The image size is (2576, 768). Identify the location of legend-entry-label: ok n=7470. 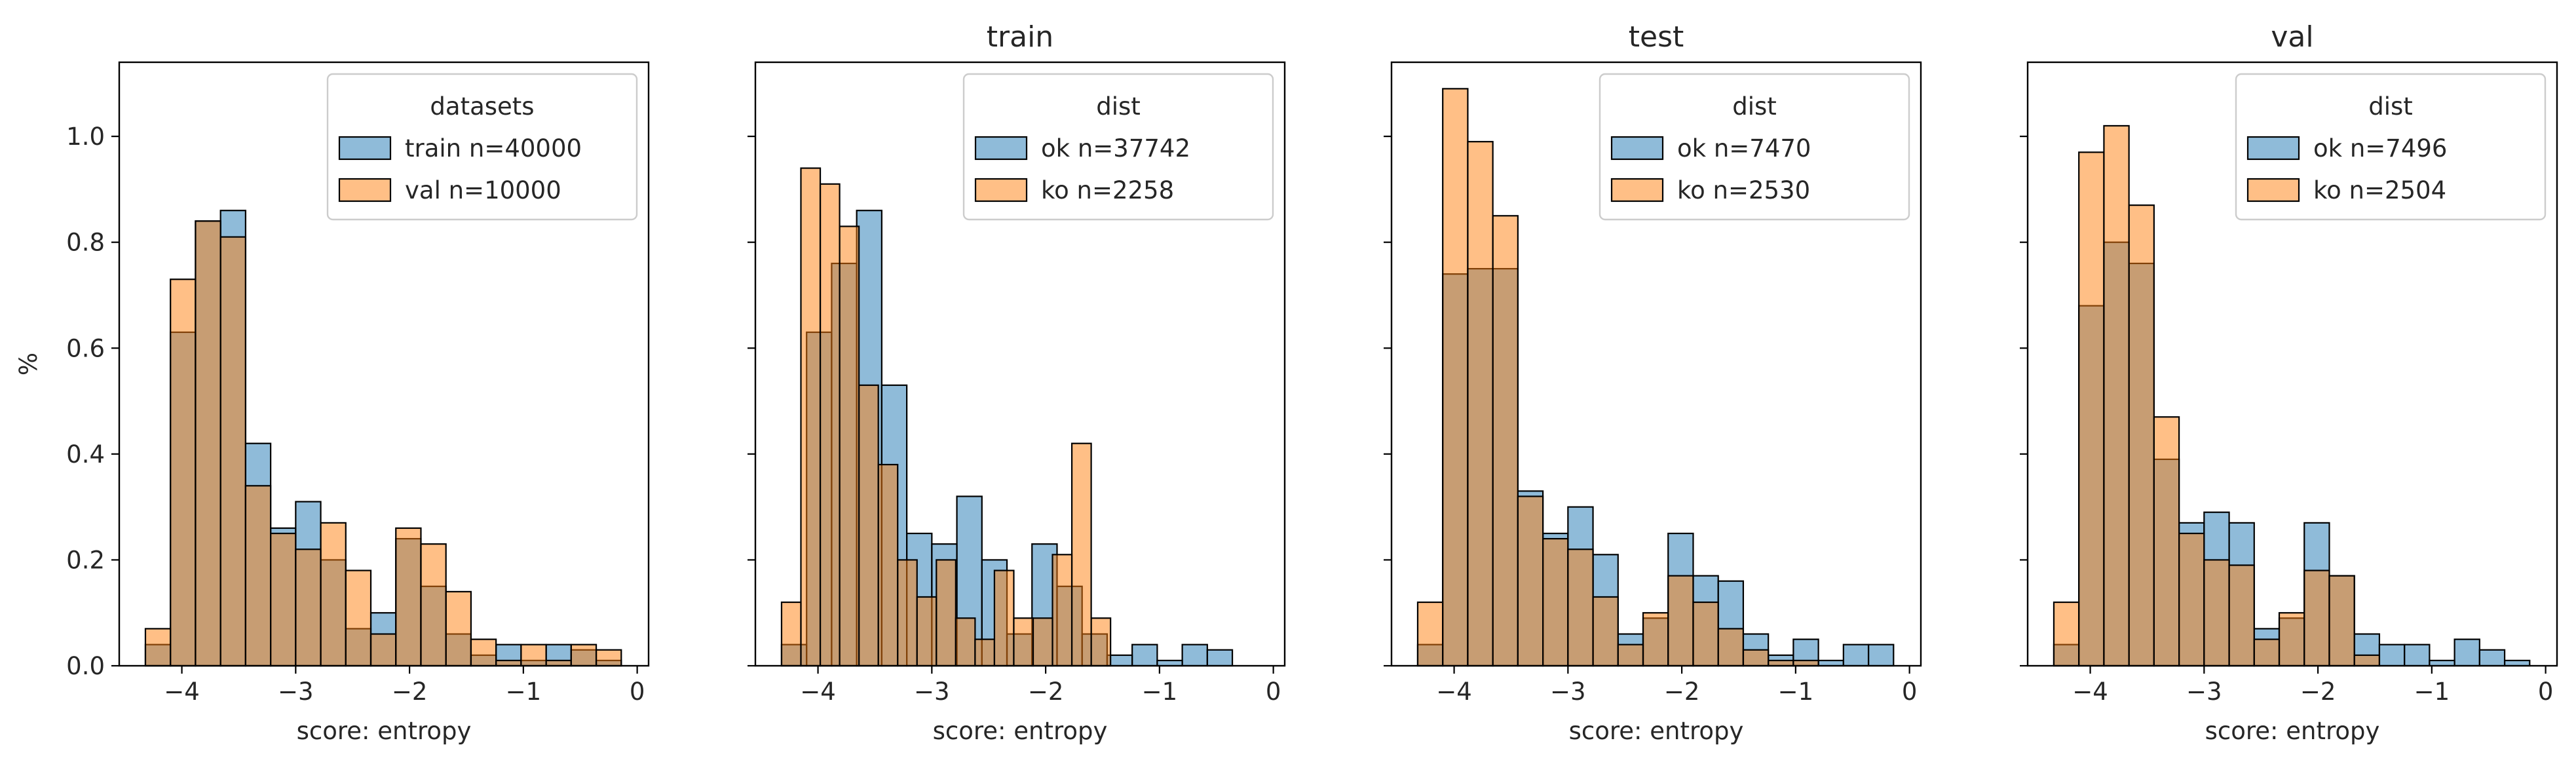
(1744, 148).